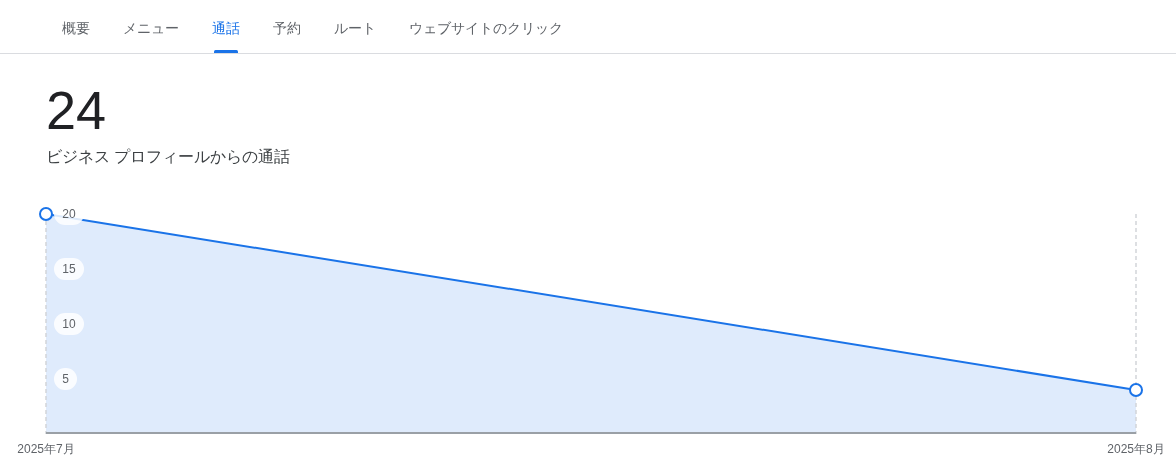 This screenshot has width=1176, height=467. Describe the element at coordinates (76, 28) in the screenshot. I see `text: 概要` at that location.